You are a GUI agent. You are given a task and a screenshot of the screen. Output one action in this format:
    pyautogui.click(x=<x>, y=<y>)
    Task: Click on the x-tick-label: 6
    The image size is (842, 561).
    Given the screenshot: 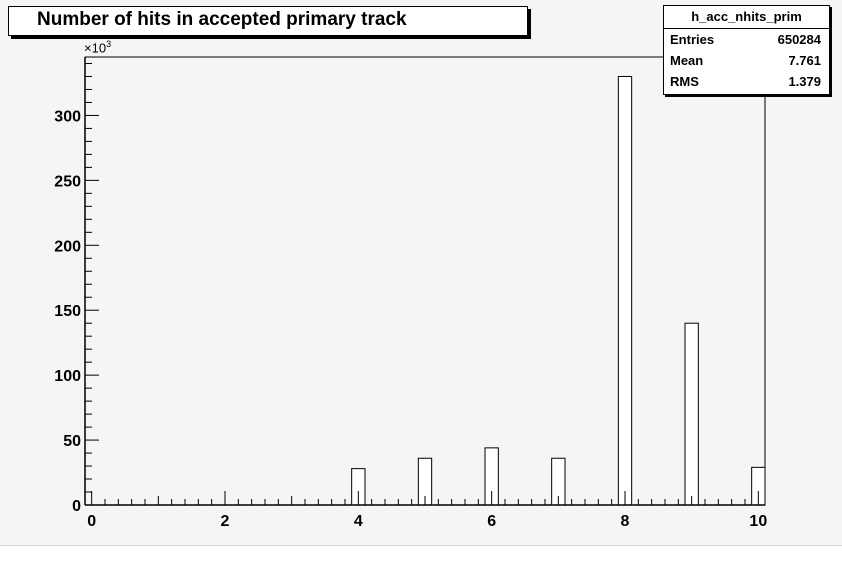 What is the action you would take?
    pyautogui.click(x=491, y=521)
    